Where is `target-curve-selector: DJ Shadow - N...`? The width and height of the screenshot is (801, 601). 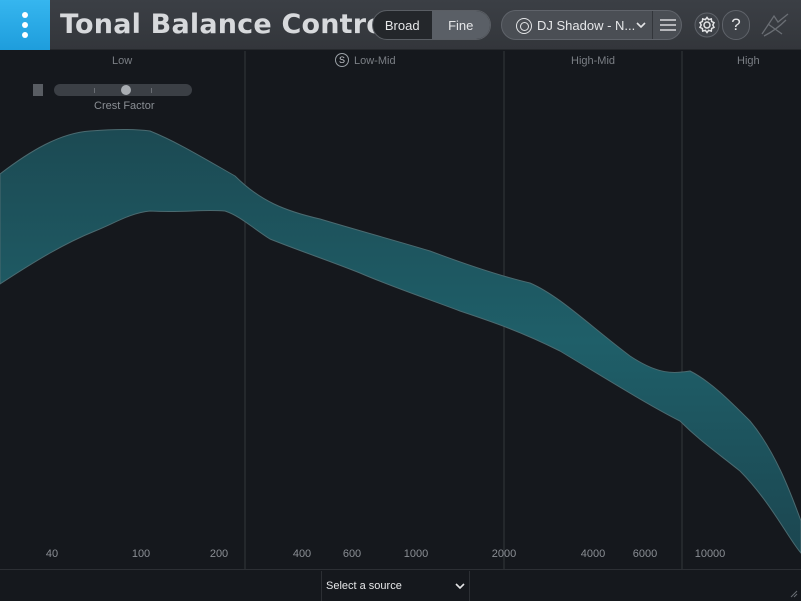
target-curve-selector: DJ Shadow - N... is located at coordinates (591, 25).